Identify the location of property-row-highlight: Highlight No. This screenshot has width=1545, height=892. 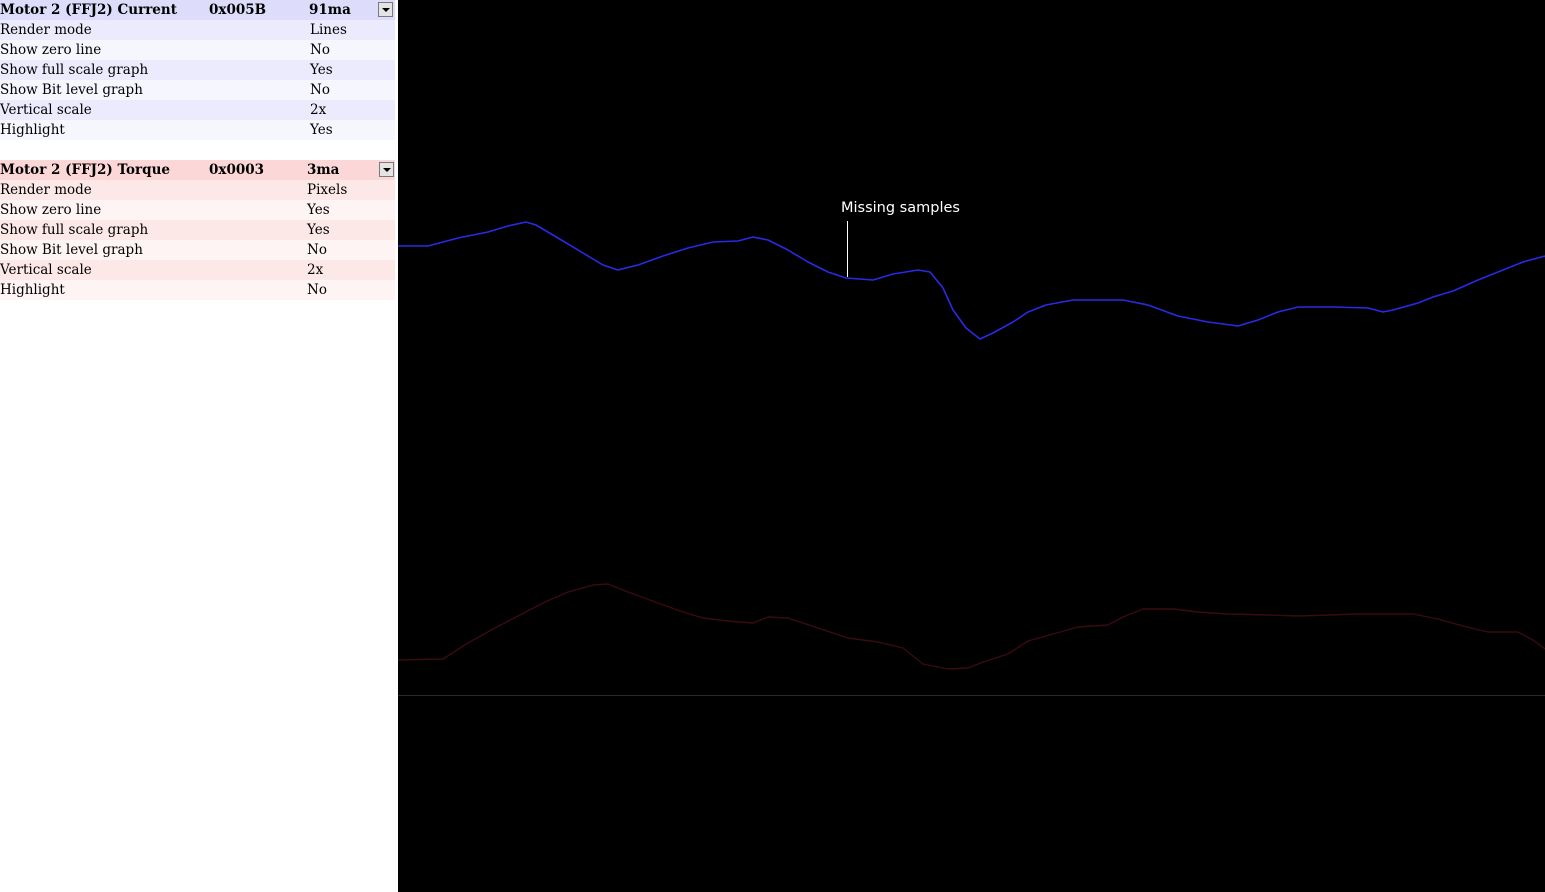
(197, 290).